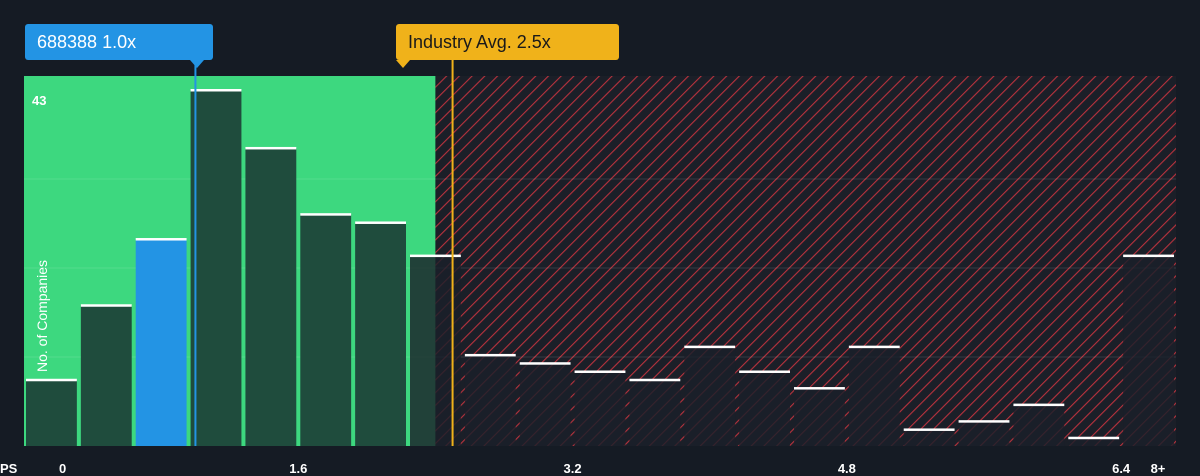 The width and height of the screenshot is (1200, 476). What do you see at coordinates (1121, 468) in the screenshot?
I see `x-tick-label-5: 6.4` at bounding box center [1121, 468].